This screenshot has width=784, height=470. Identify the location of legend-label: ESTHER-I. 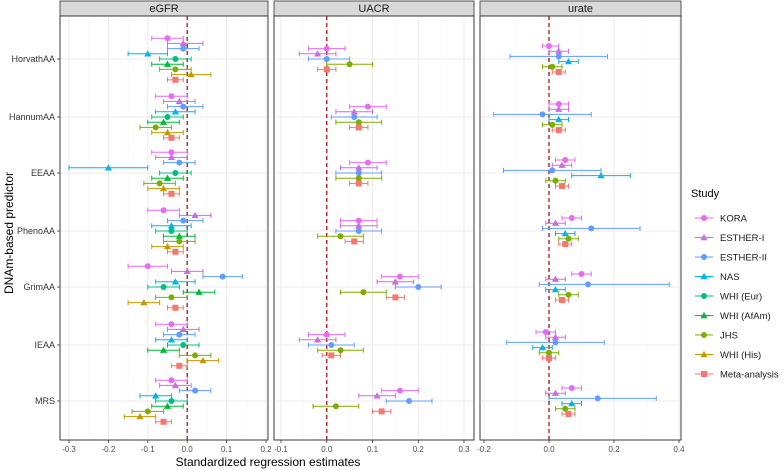
(742, 238).